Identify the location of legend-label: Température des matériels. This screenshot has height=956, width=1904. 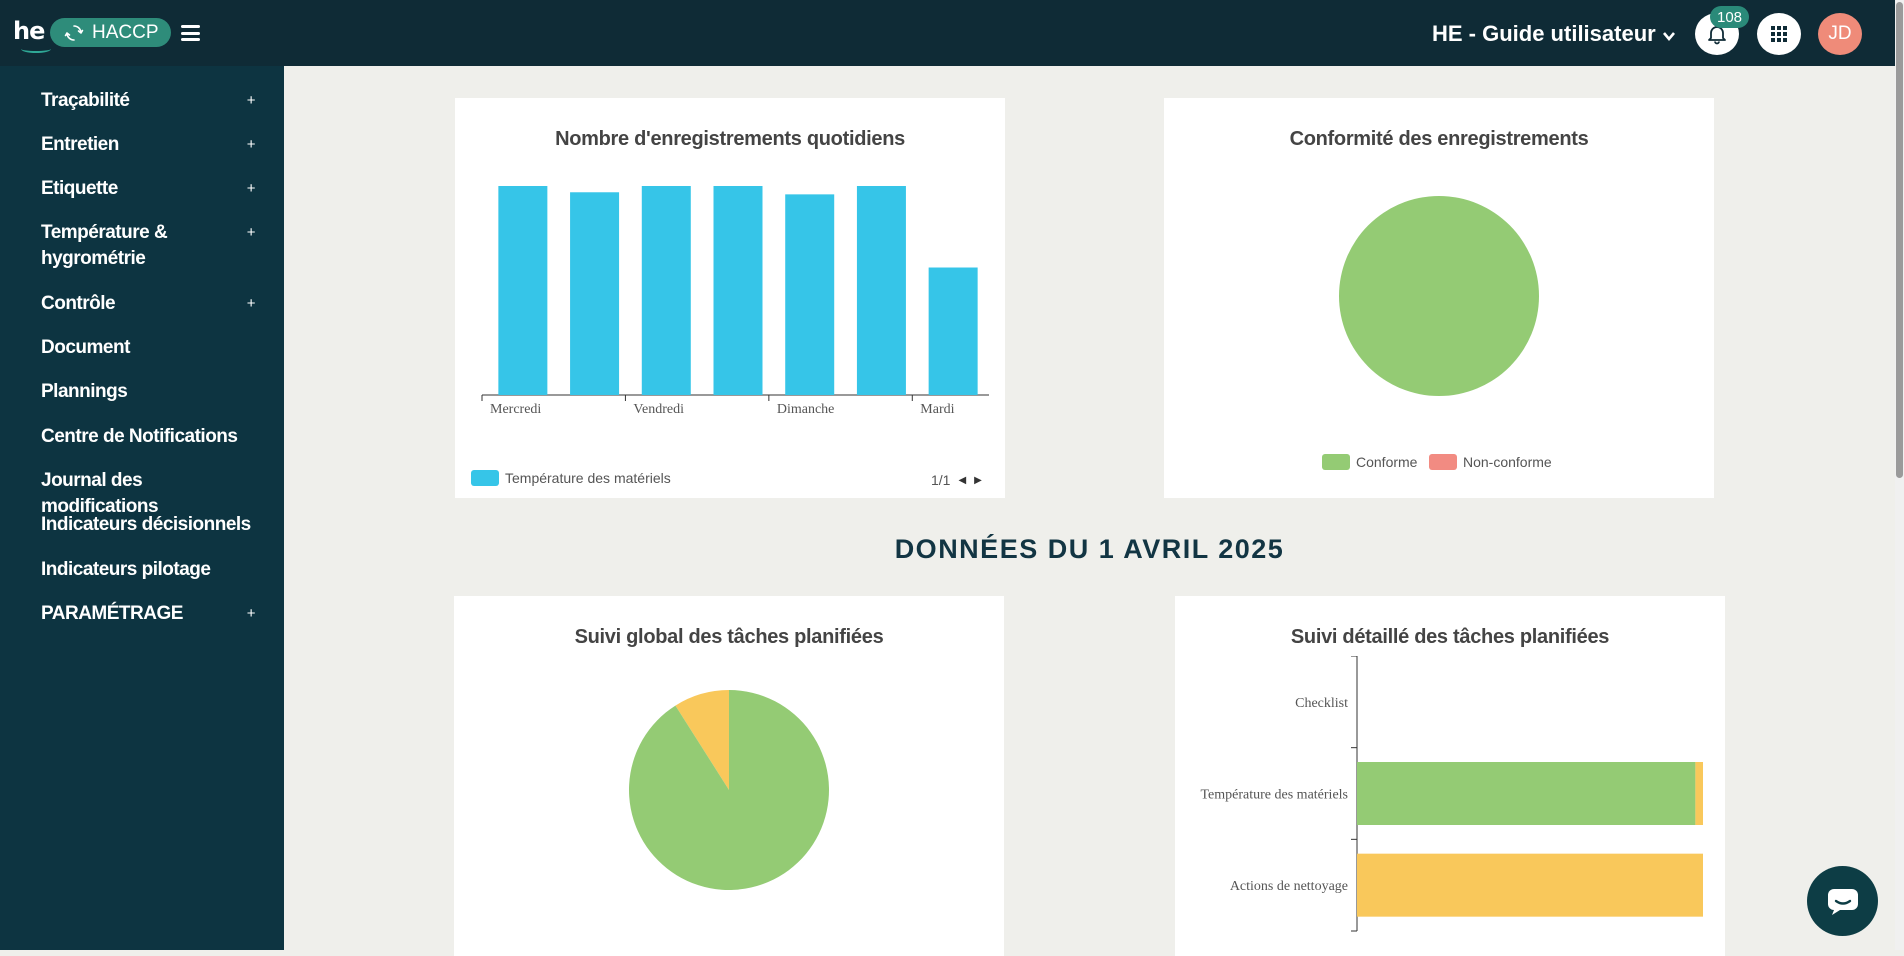
(588, 478).